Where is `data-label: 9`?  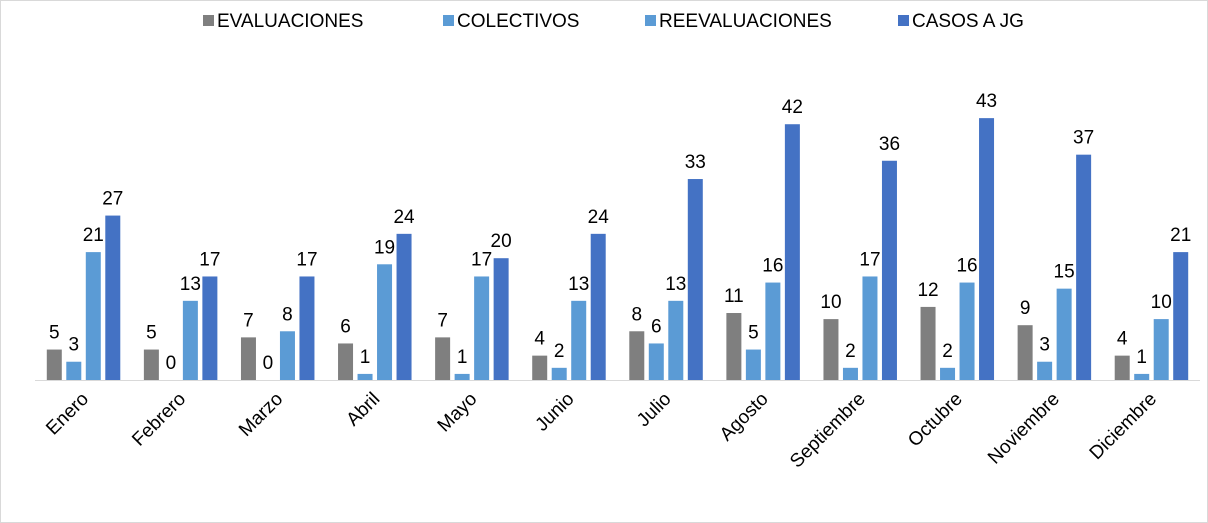
data-label: 9 is located at coordinates (1025, 308).